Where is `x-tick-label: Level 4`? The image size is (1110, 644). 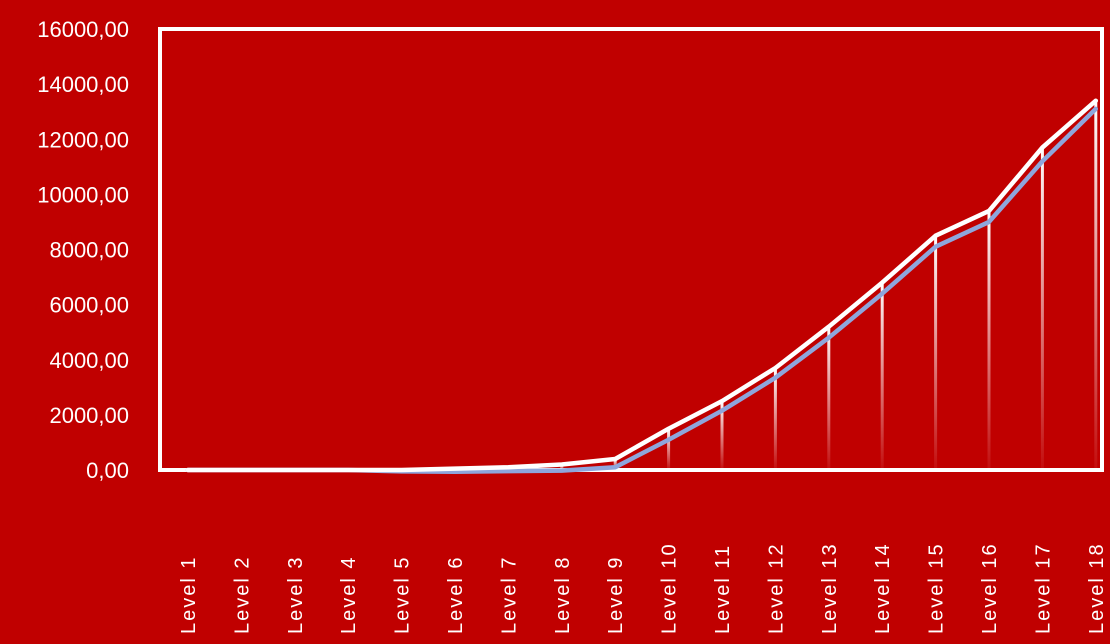 x-tick-label: Level 4 is located at coordinates (349, 595).